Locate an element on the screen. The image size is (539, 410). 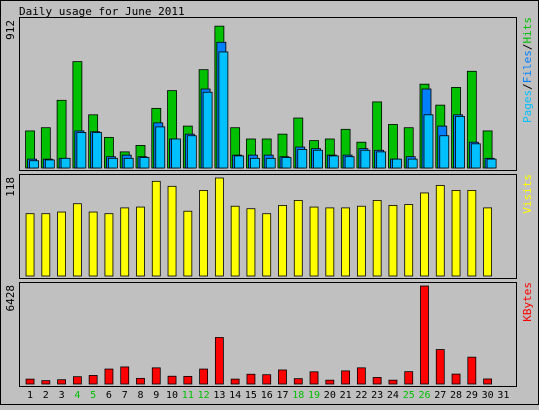
usage-legend: Pages/Files/Hits is located at coordinates (527, 70).